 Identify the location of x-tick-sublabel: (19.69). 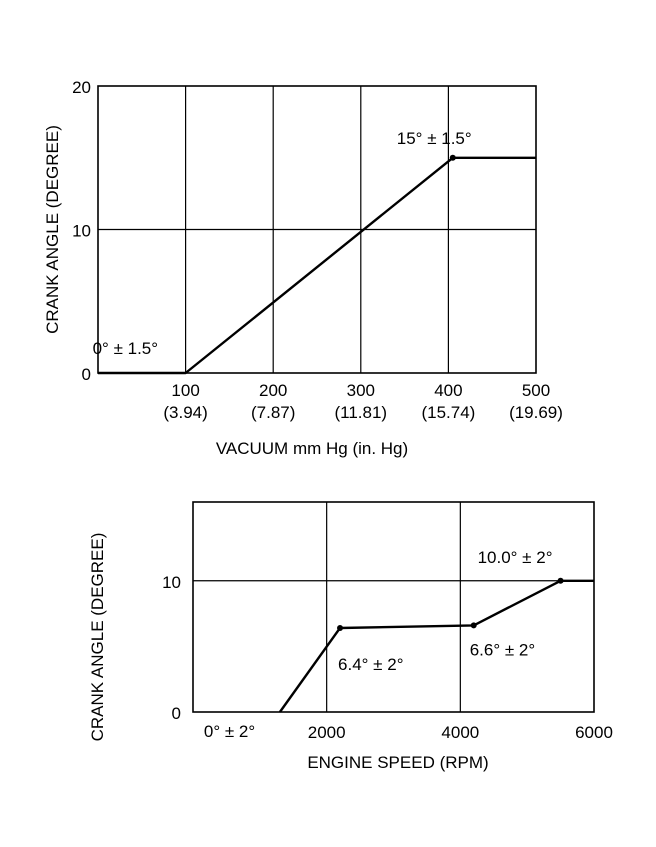
(536, 412).